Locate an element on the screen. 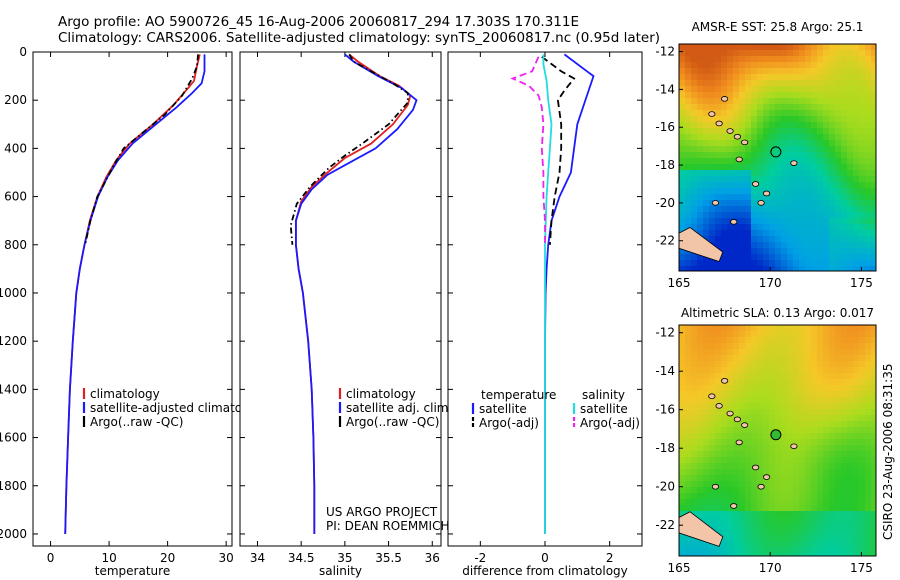 This screenshot has height=580, width=900. series-line-satellite is located at coordinates (547, 294).